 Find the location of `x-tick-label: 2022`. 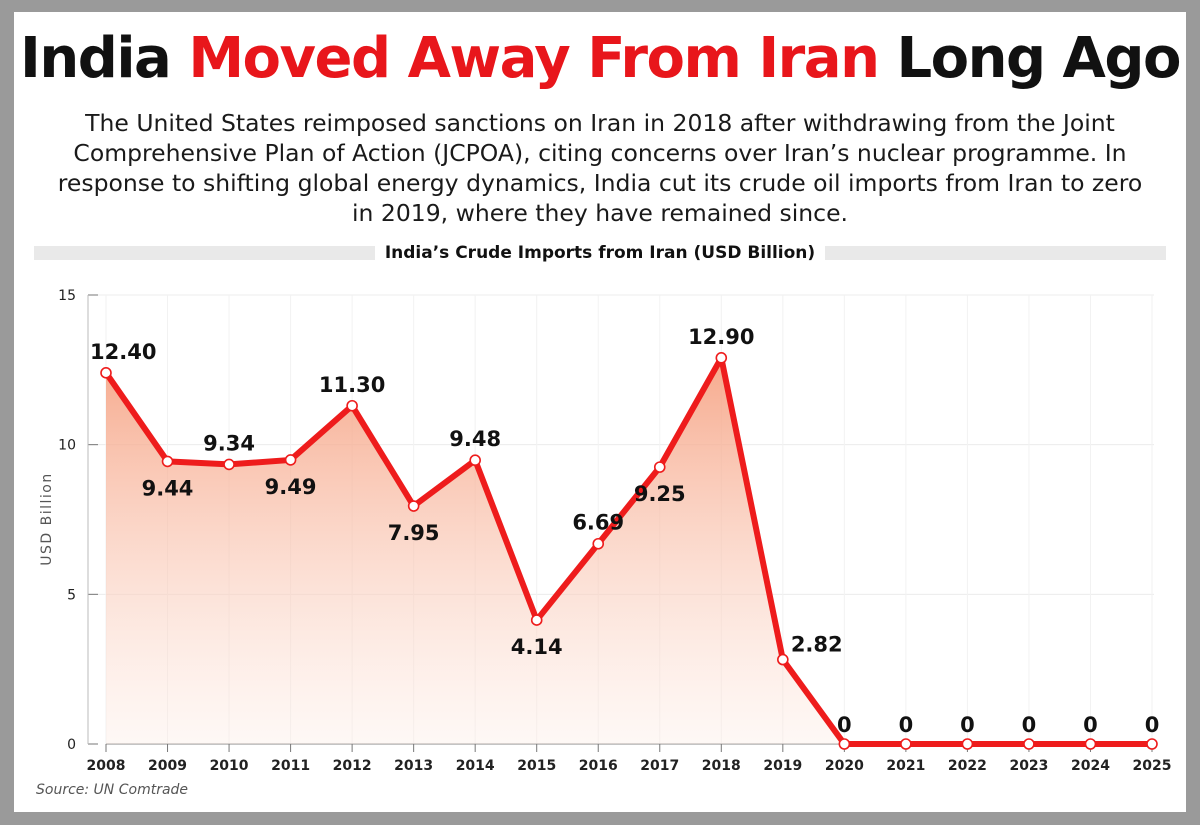

x-tick-label: 2022 is located at coordinates (967, 766).